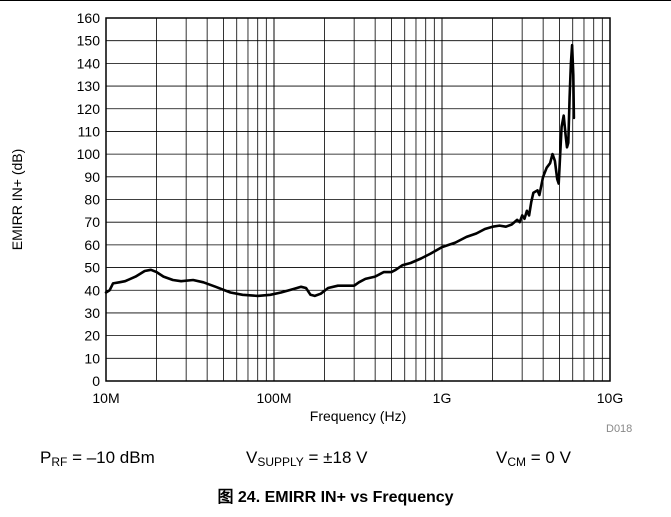 Image resolution: width=671 pixels, height=517 pixels. What do you see at coordinates (17, 200) in the screenshot?
I see `y-axis-label: EMIRR IN+ (dB)` at bounding box center [17, 200].